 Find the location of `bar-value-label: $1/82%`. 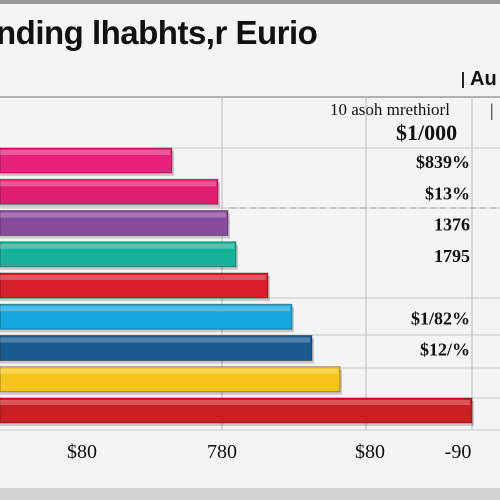

bar-value-label: $1/82% is located at coordinates (440, 318).